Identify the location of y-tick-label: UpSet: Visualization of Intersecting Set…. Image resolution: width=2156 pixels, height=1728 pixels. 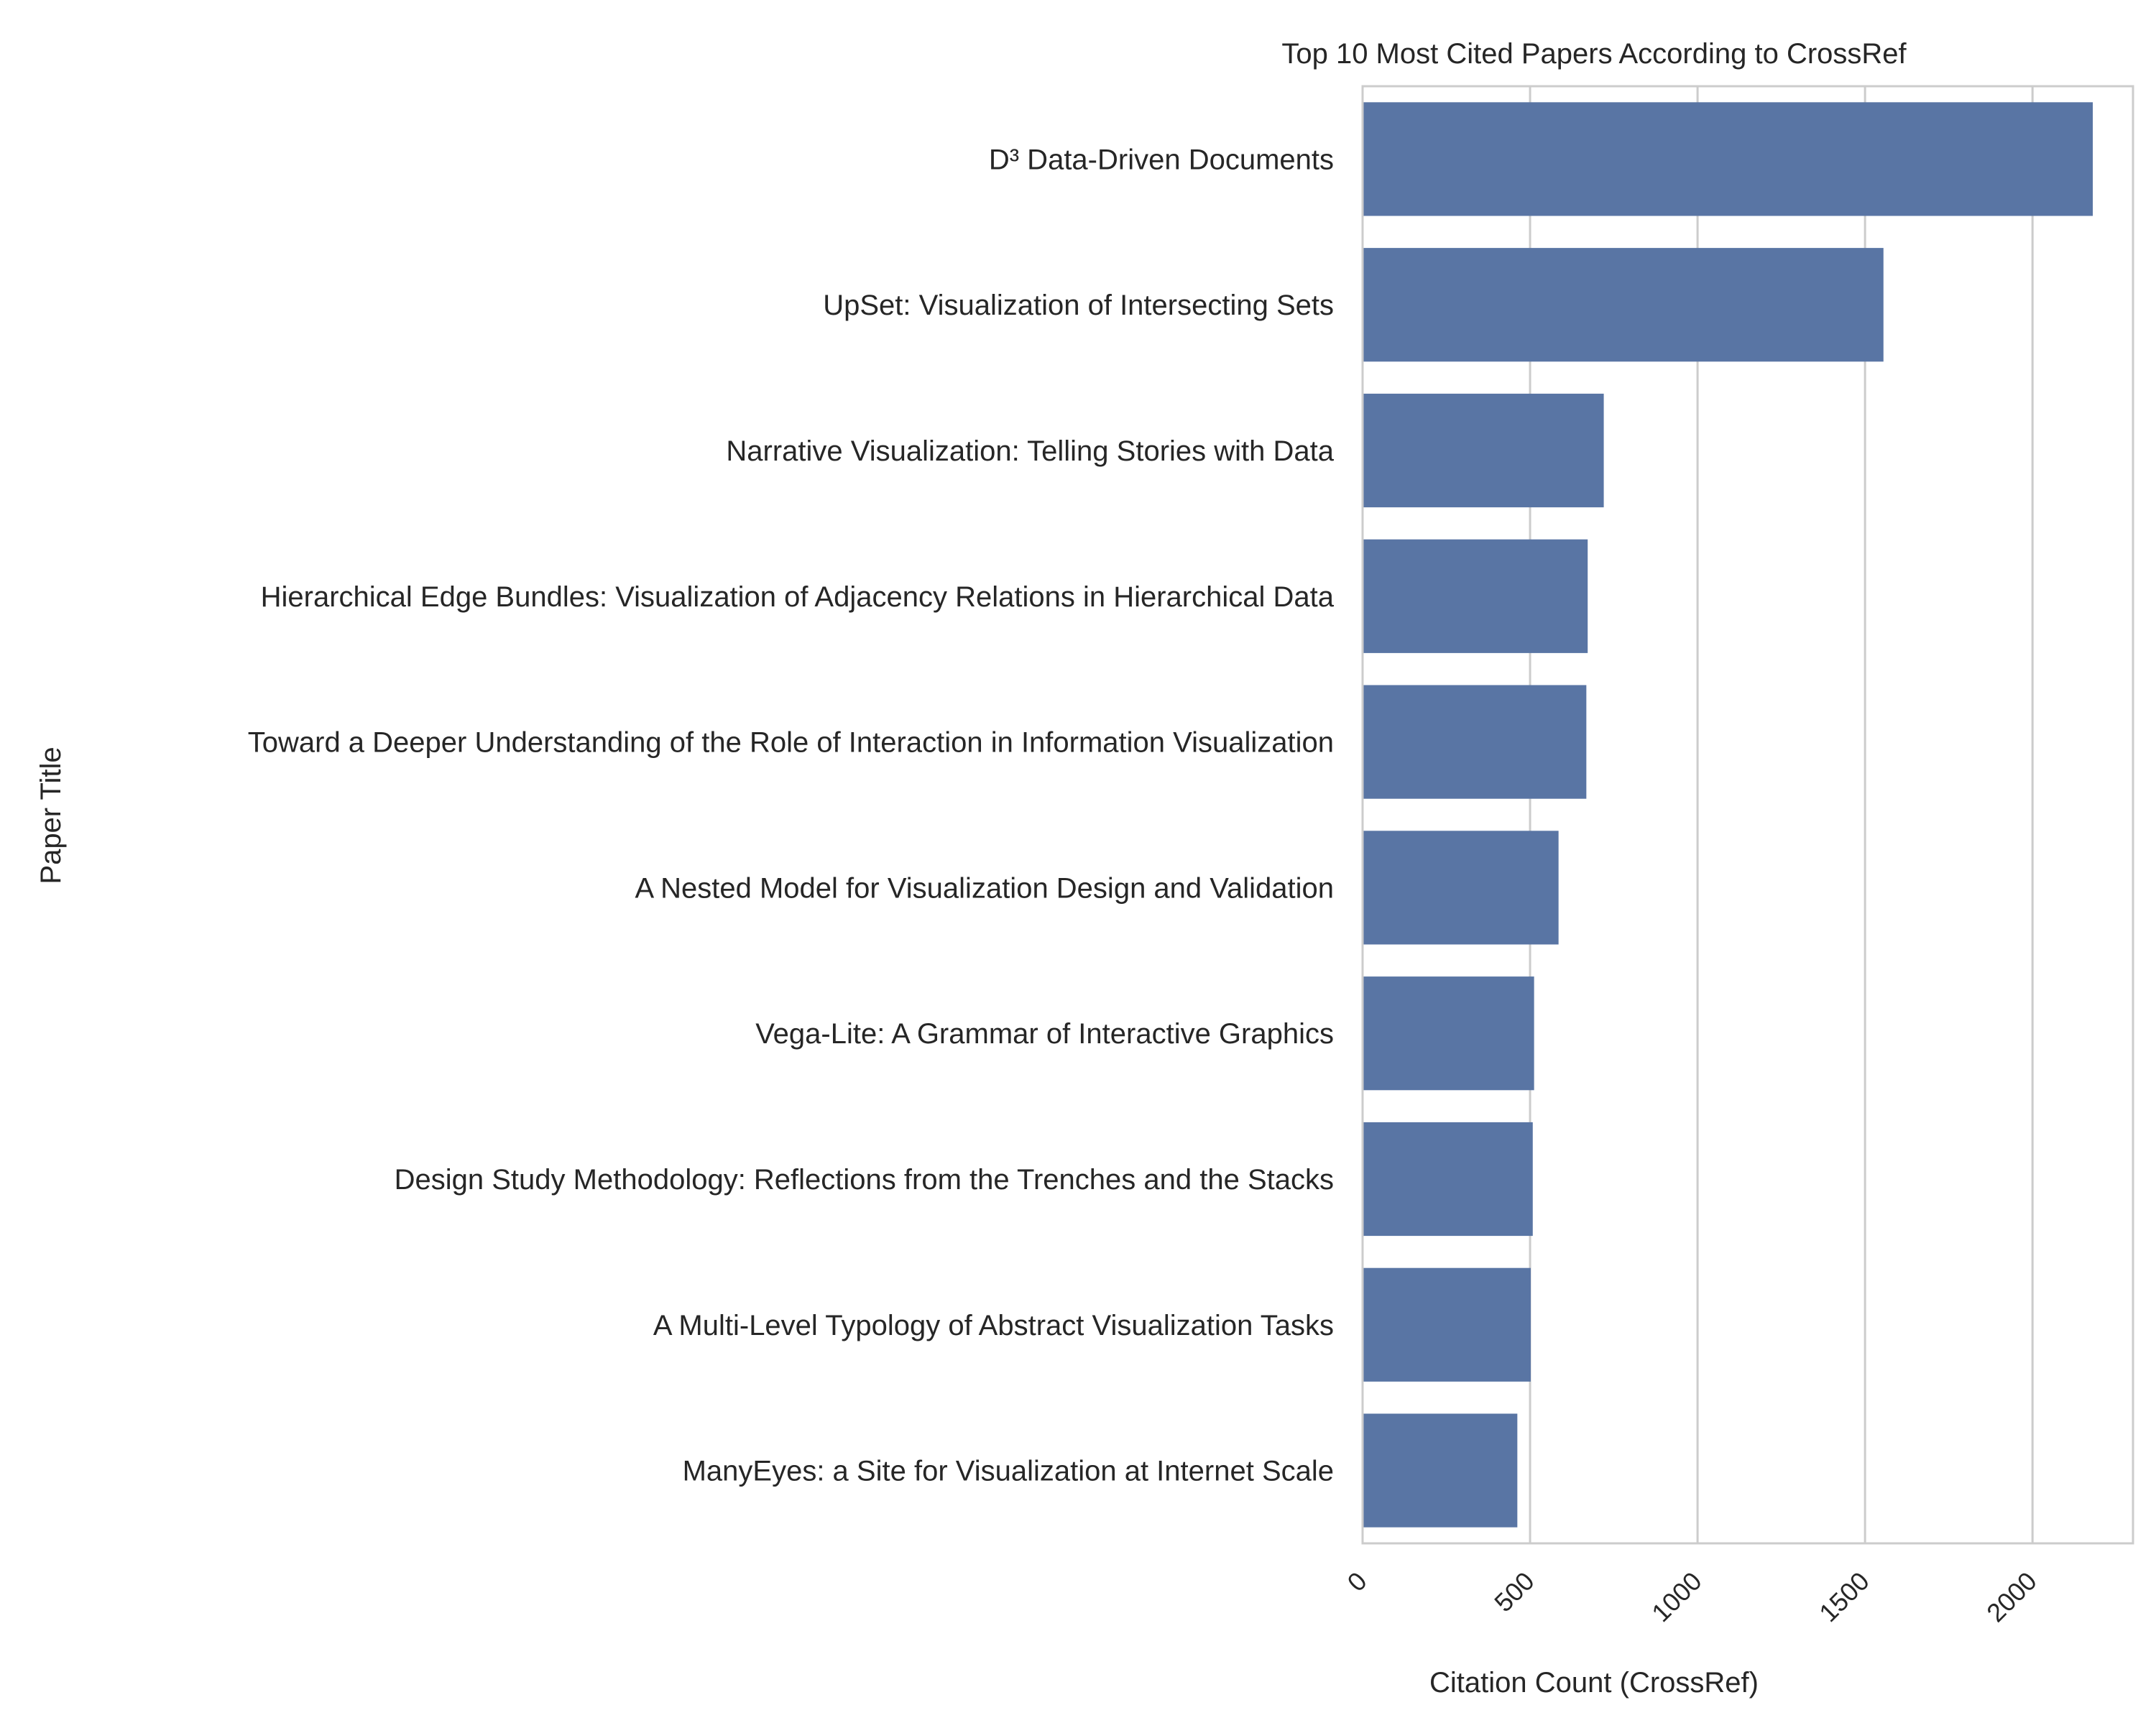
(1078, 306).